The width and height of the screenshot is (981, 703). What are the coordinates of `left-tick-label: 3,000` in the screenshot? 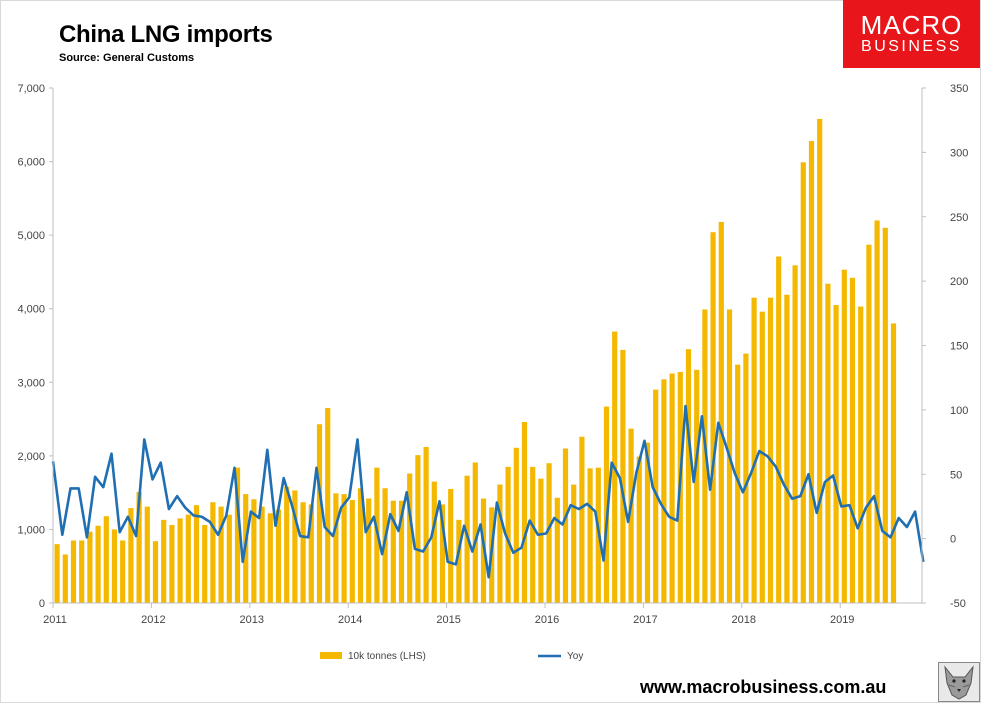 It's located at (31, 383).